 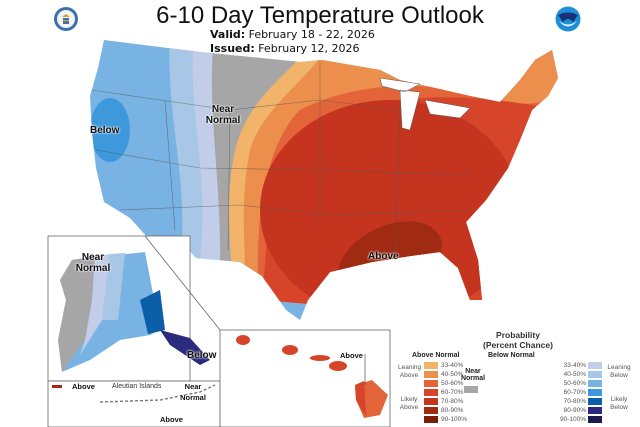 I want to click on hawaii-inset, so click(x=305, y=378).